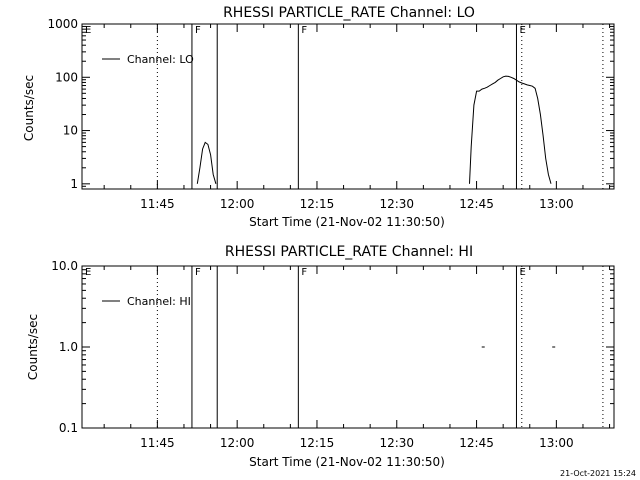  I want to click on legend: Channel: LO, so click(148, 59).